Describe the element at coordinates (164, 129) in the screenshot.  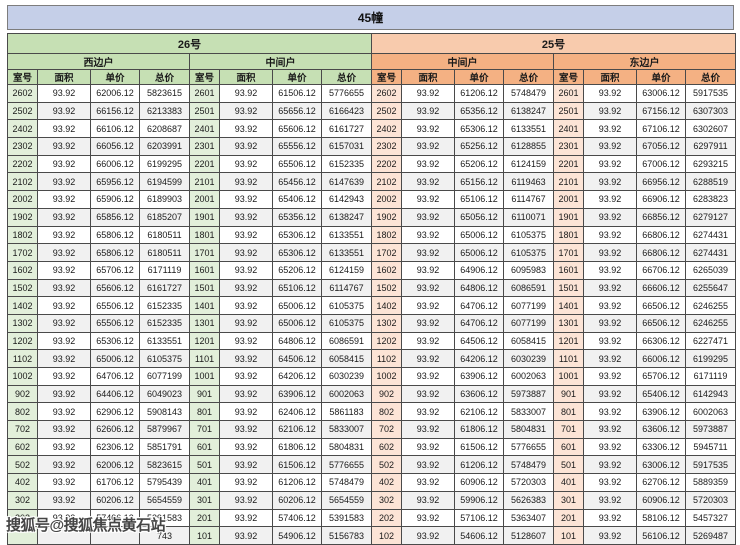
I see `total-cell: 6208687` at that location.